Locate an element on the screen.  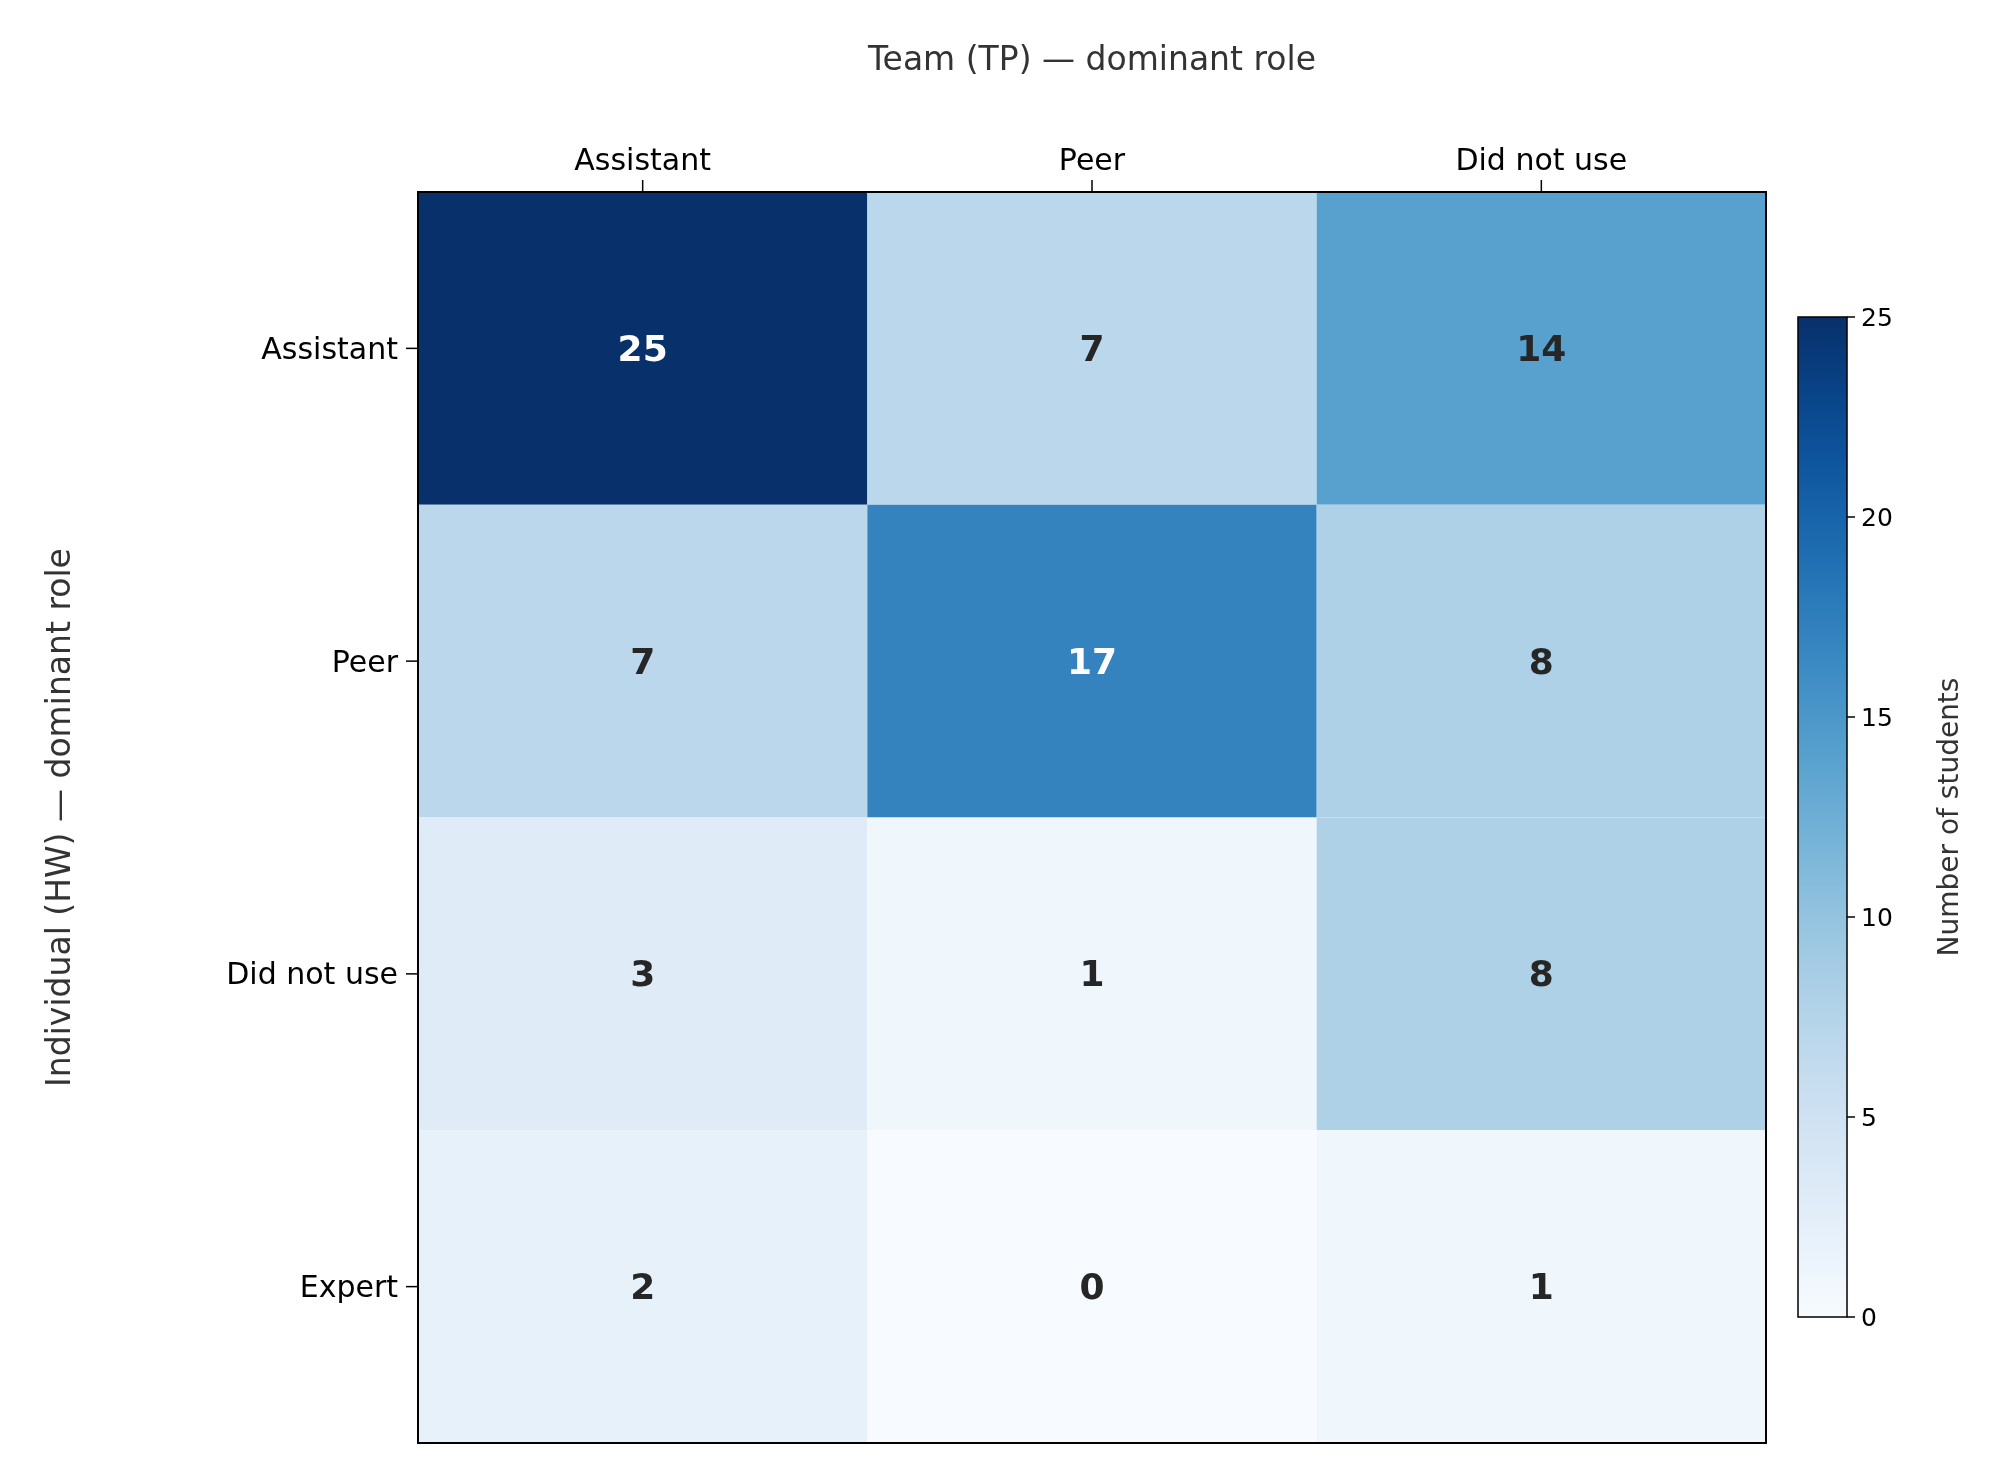
color-bar-label: 15 is located at coordinates (1877, 717).